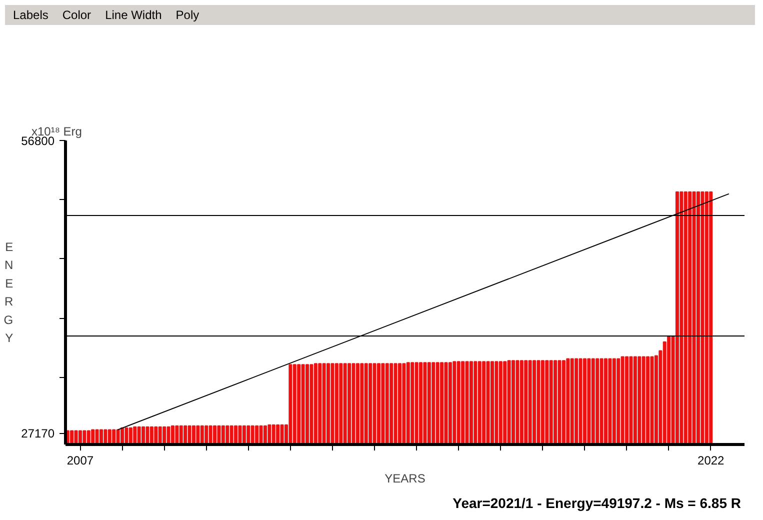 This screenshot has width=763, height=520. What do you see at coordinates (30, 15) in the screenshot?
I see `text: Labels` at bounding box center [30, 15].